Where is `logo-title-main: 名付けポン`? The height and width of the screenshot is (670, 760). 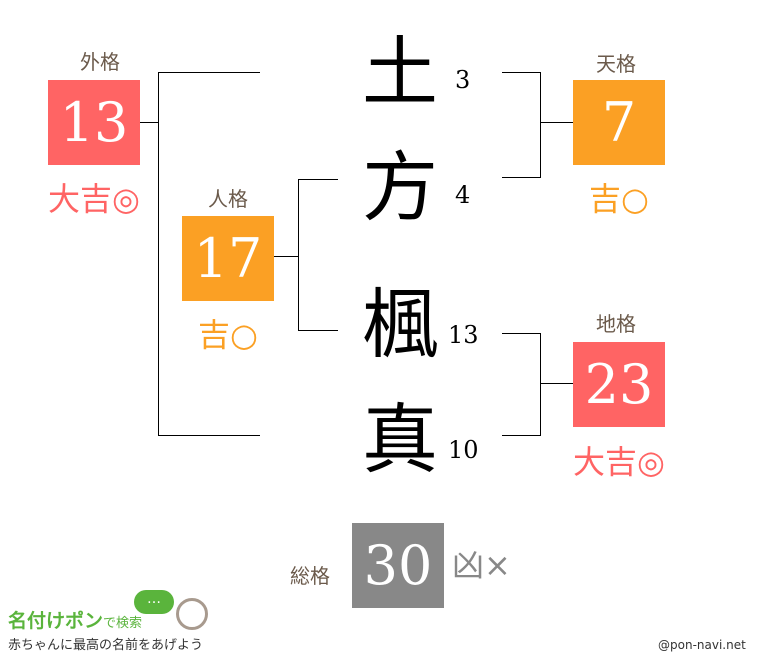
logo-title-main: 名付けポン is located at coordinates (56, 621).